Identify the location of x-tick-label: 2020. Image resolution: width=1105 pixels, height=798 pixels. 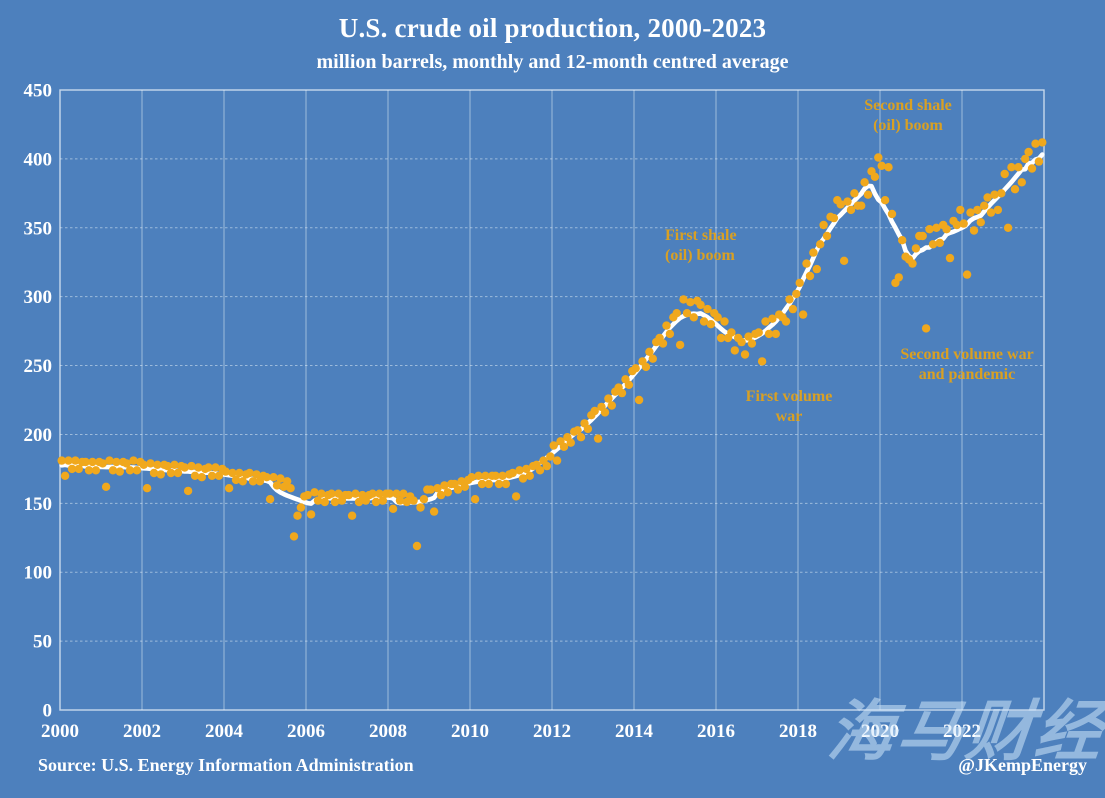
(880, 731).